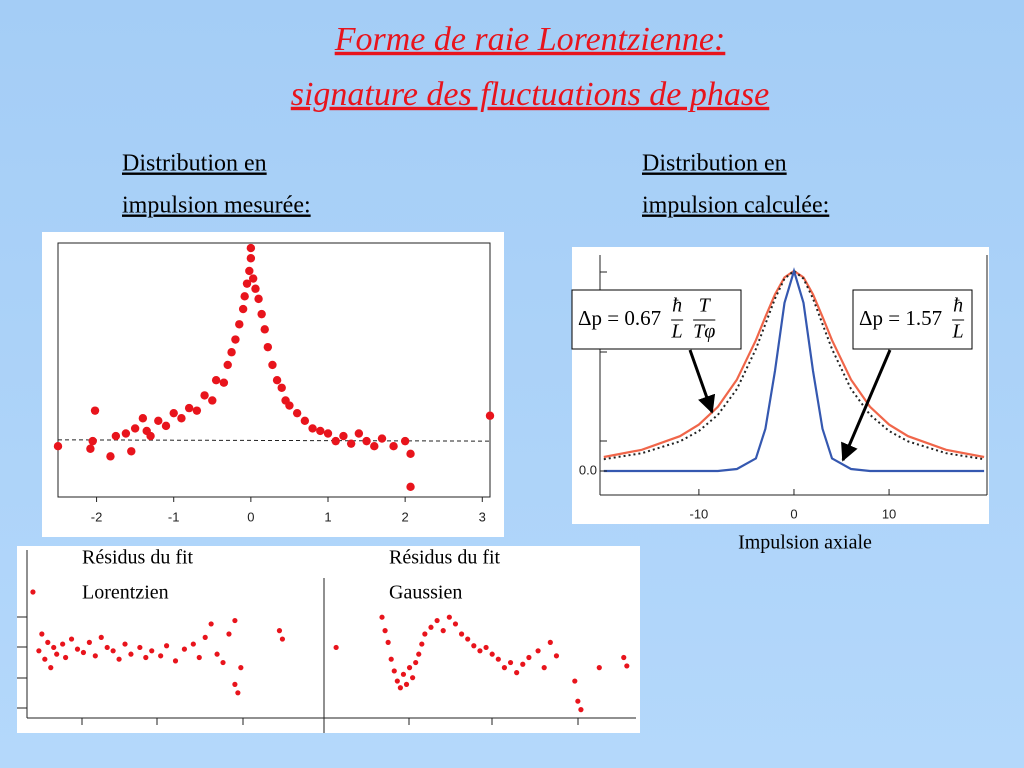 Image resolution: width=1024 pixels, height=768 pixels. I want to click on x-tick-label: 10, so click(889, 513).